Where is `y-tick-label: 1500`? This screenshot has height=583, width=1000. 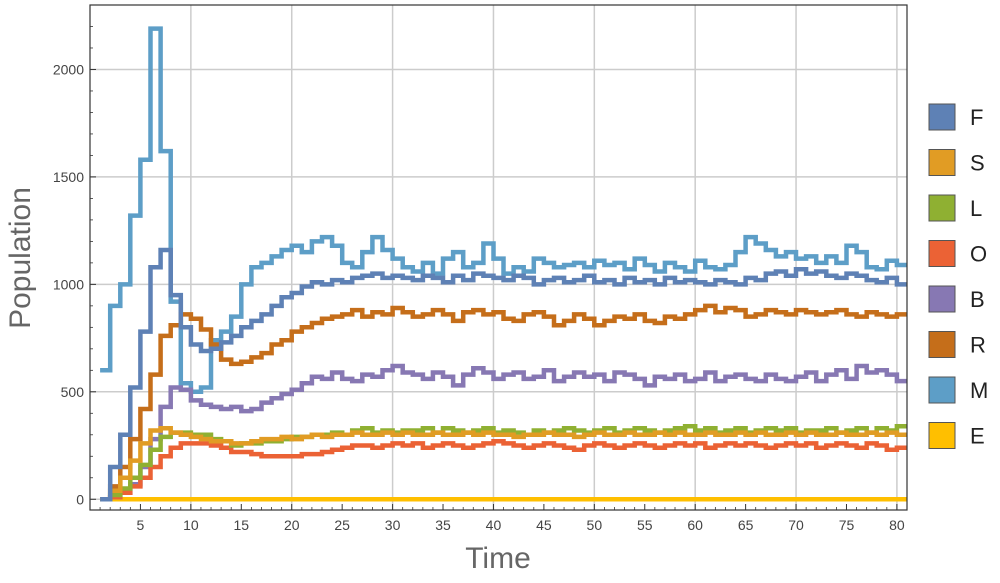 y-tick-label: 1500 is located at coordinates (68, 177).